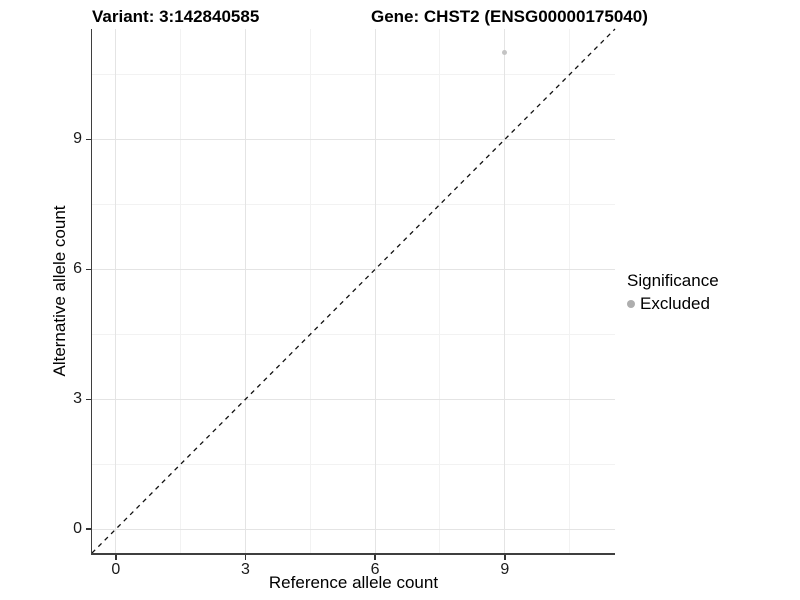 This screenshot has height=600, width=800. What do you see at coordinates (505, 53) in the screenshot?
I see `data-point` at bounding box center [505, 53].